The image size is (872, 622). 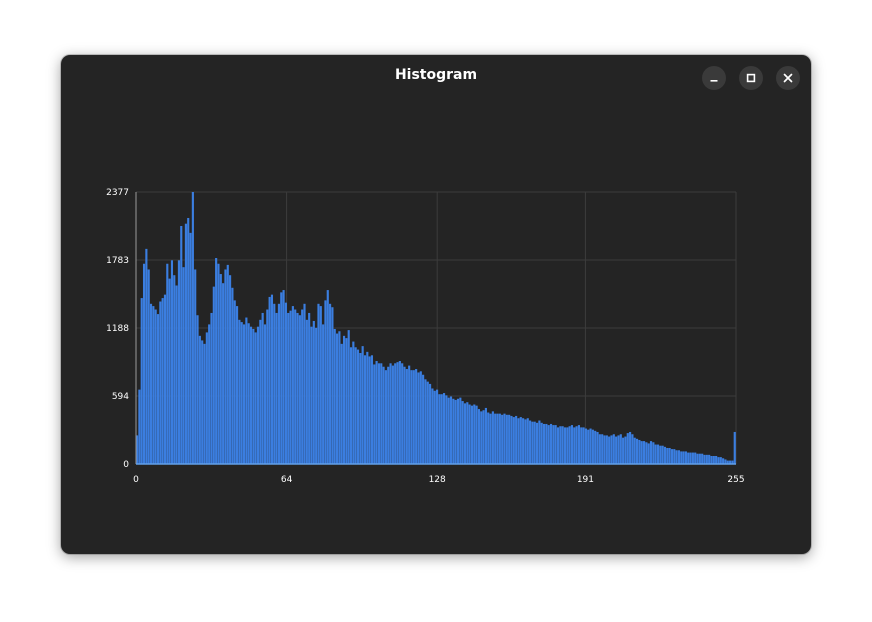 I want to click on minimize-button, so click(x=714, y=78).